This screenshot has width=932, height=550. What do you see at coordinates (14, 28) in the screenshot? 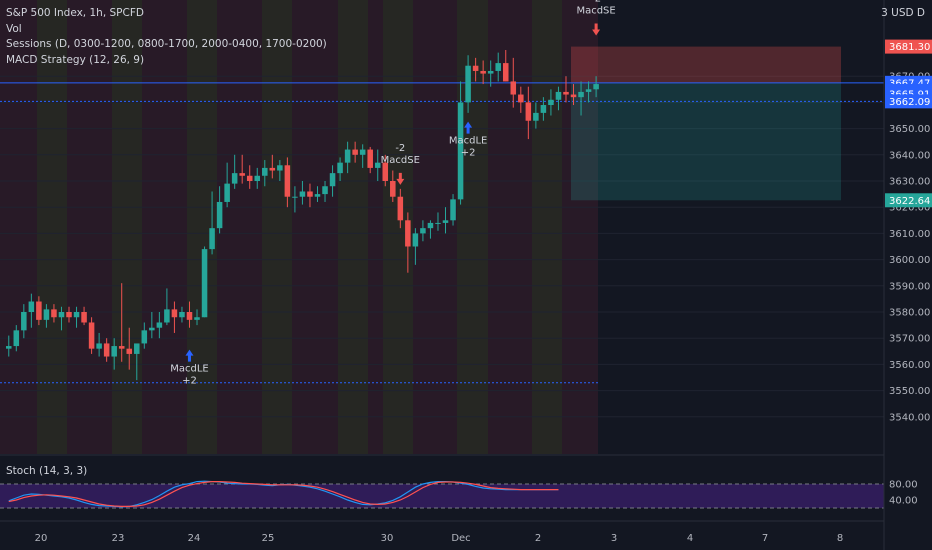
I see `vol-indicator-label: Vol` at bounding box center [14, 28].